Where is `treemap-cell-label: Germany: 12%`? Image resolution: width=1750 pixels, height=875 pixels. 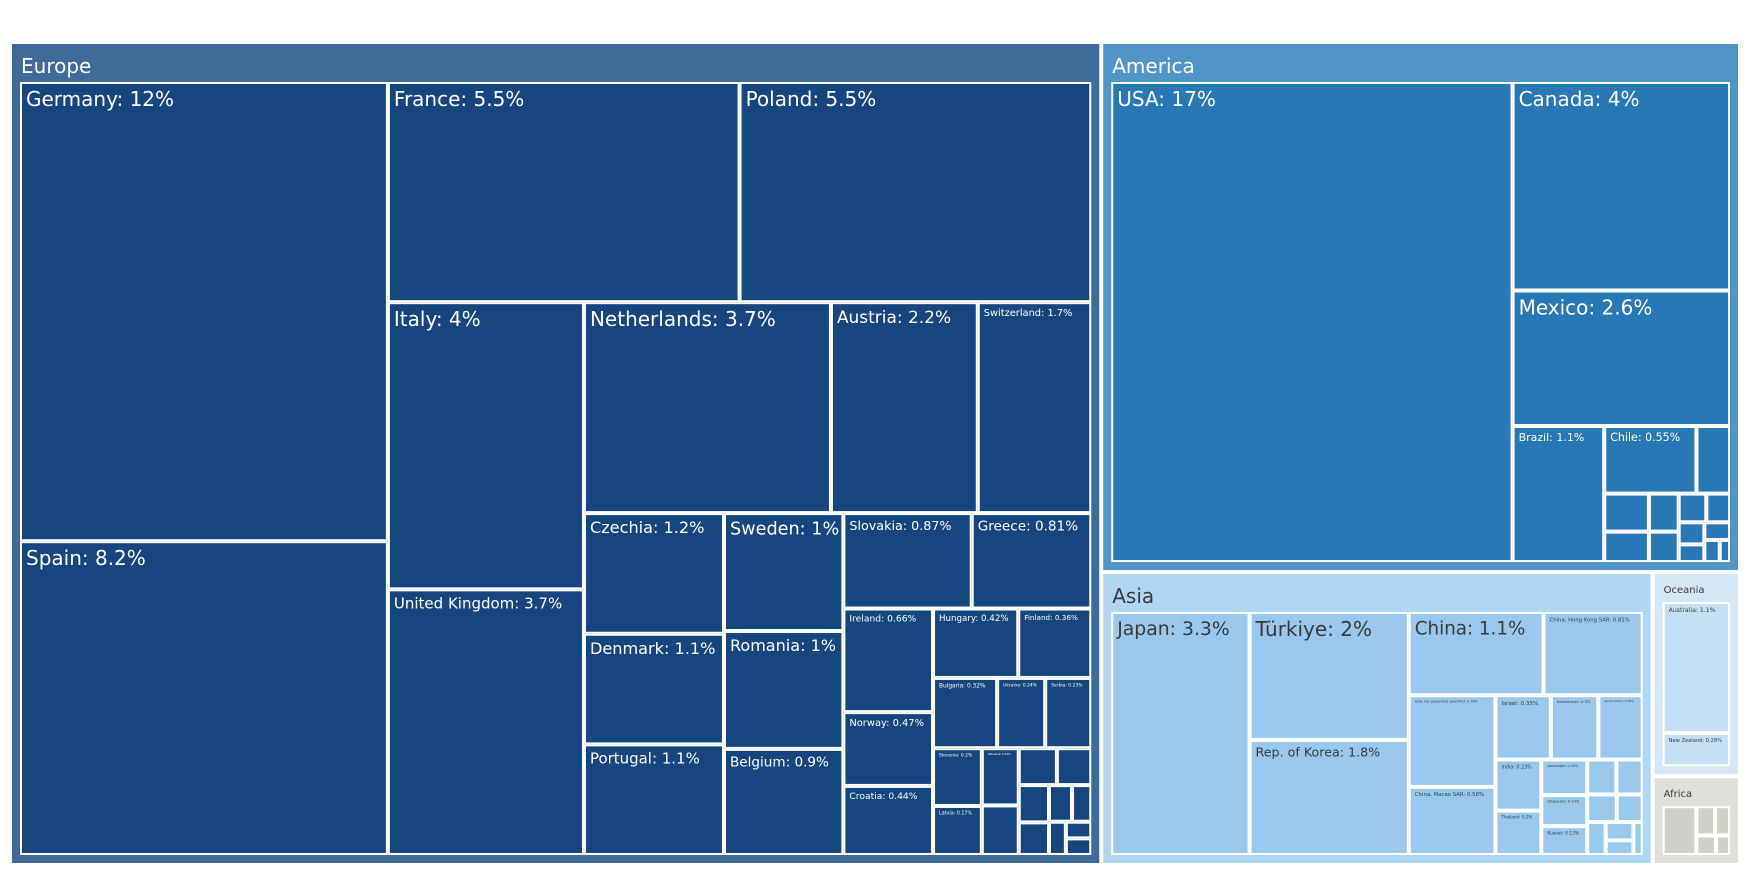
treemap-cell-label: Germany: 12% is located at coordinates (100, 99).